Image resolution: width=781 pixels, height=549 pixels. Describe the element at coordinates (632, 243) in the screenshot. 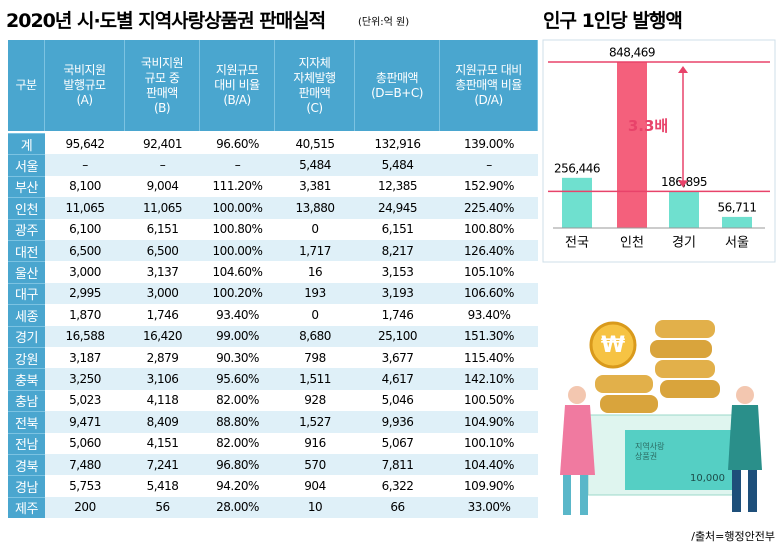

I see `x-tick-label: 인천` at that location.